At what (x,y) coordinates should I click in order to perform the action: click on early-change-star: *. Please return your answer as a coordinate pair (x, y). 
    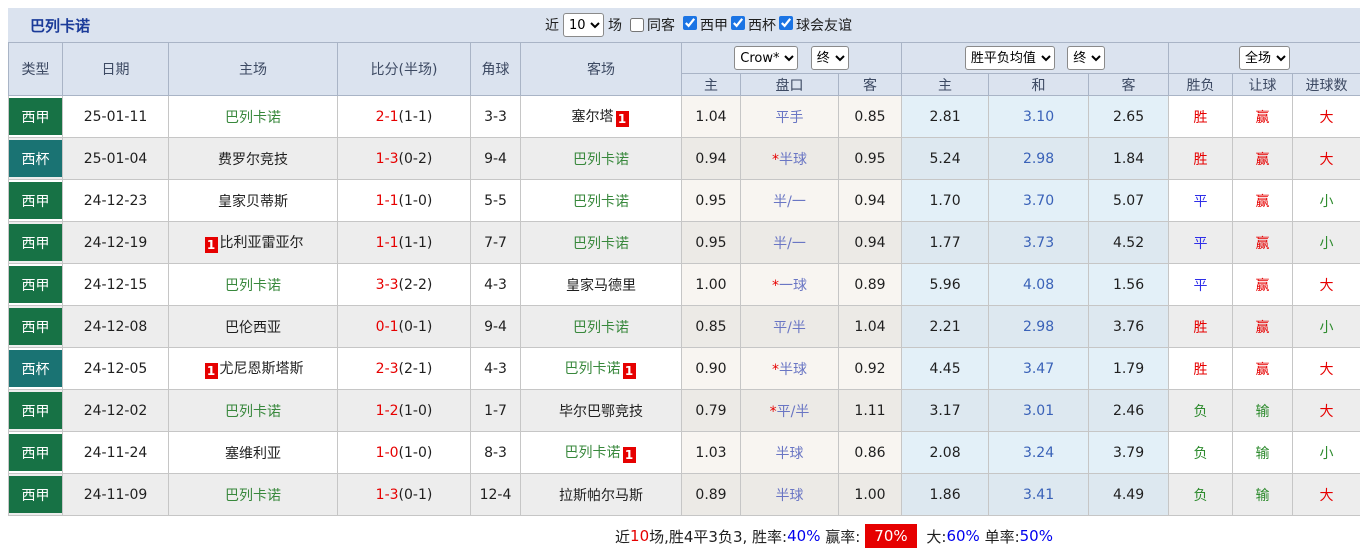
    Looking at the image, I should click on (775, 370).